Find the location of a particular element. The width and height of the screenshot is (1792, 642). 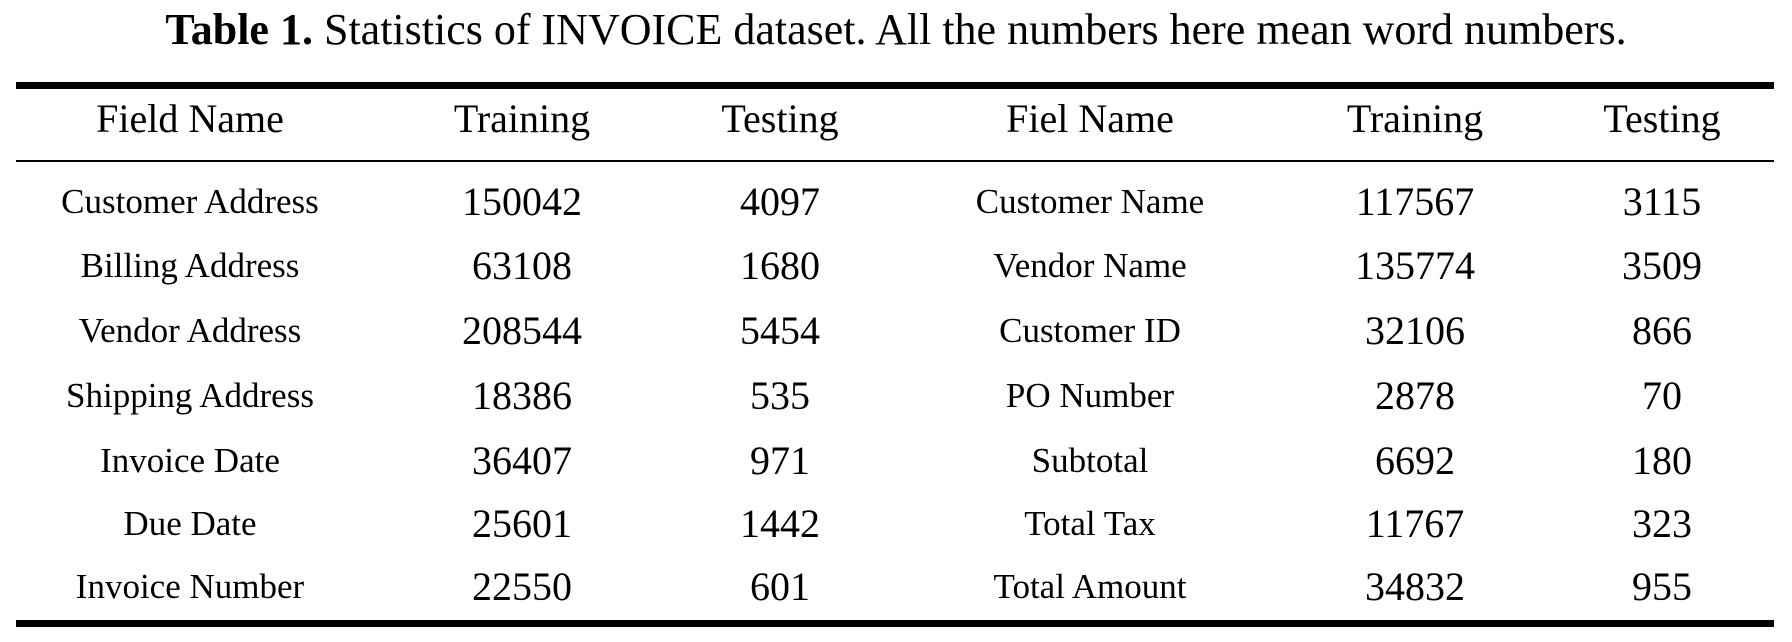

field-name-cell: Billing Address is located at coordinates (190, 265).